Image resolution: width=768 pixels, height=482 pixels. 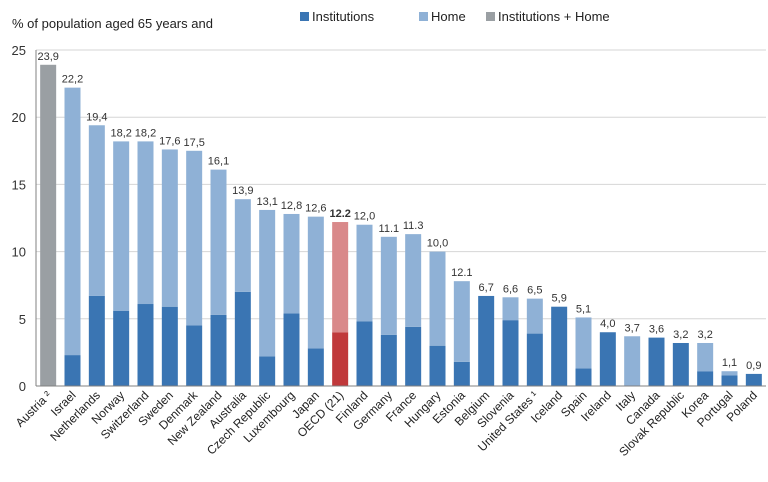 What do you see at coordinates (534, 291) in the screenshot?
I see `value-label: 6,5` at bounding box center [534, 291].